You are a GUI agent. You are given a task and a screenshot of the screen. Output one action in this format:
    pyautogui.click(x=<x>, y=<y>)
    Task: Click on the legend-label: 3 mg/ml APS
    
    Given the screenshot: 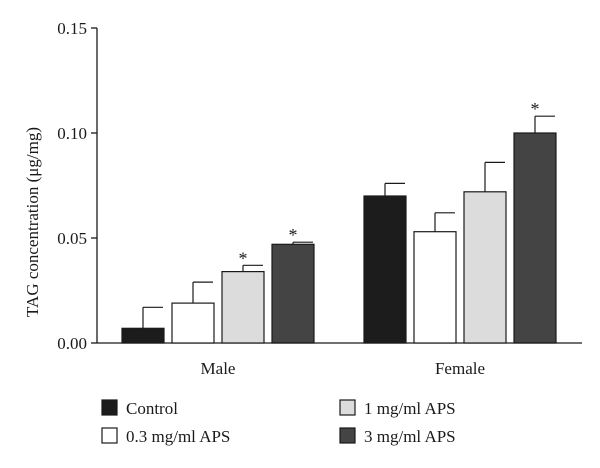 What is the action you would take?
    pyautogui.click(x=410, y=436)
    